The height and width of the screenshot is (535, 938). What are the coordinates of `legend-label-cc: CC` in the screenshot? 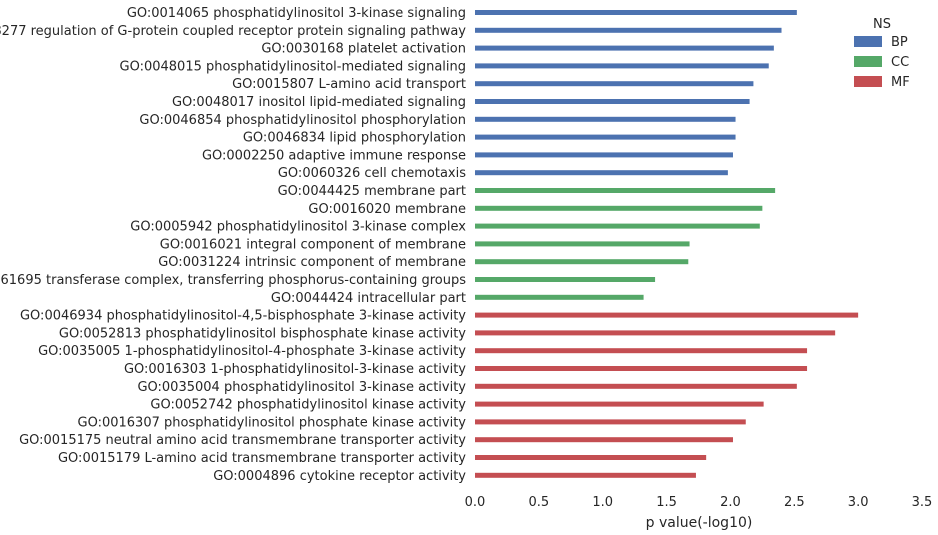 It's located at (900, 62).